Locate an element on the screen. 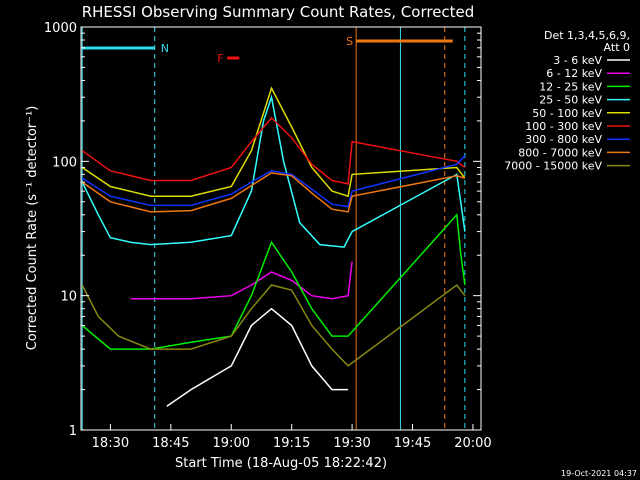  x-tick-label: 19:30 is located at coordinates (351, 443).